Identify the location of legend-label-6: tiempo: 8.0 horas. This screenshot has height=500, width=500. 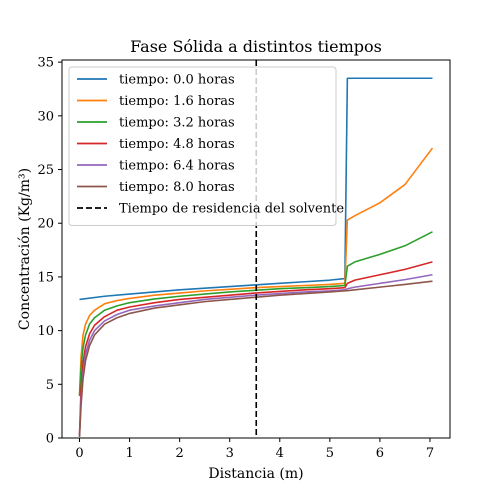
(177, 187).